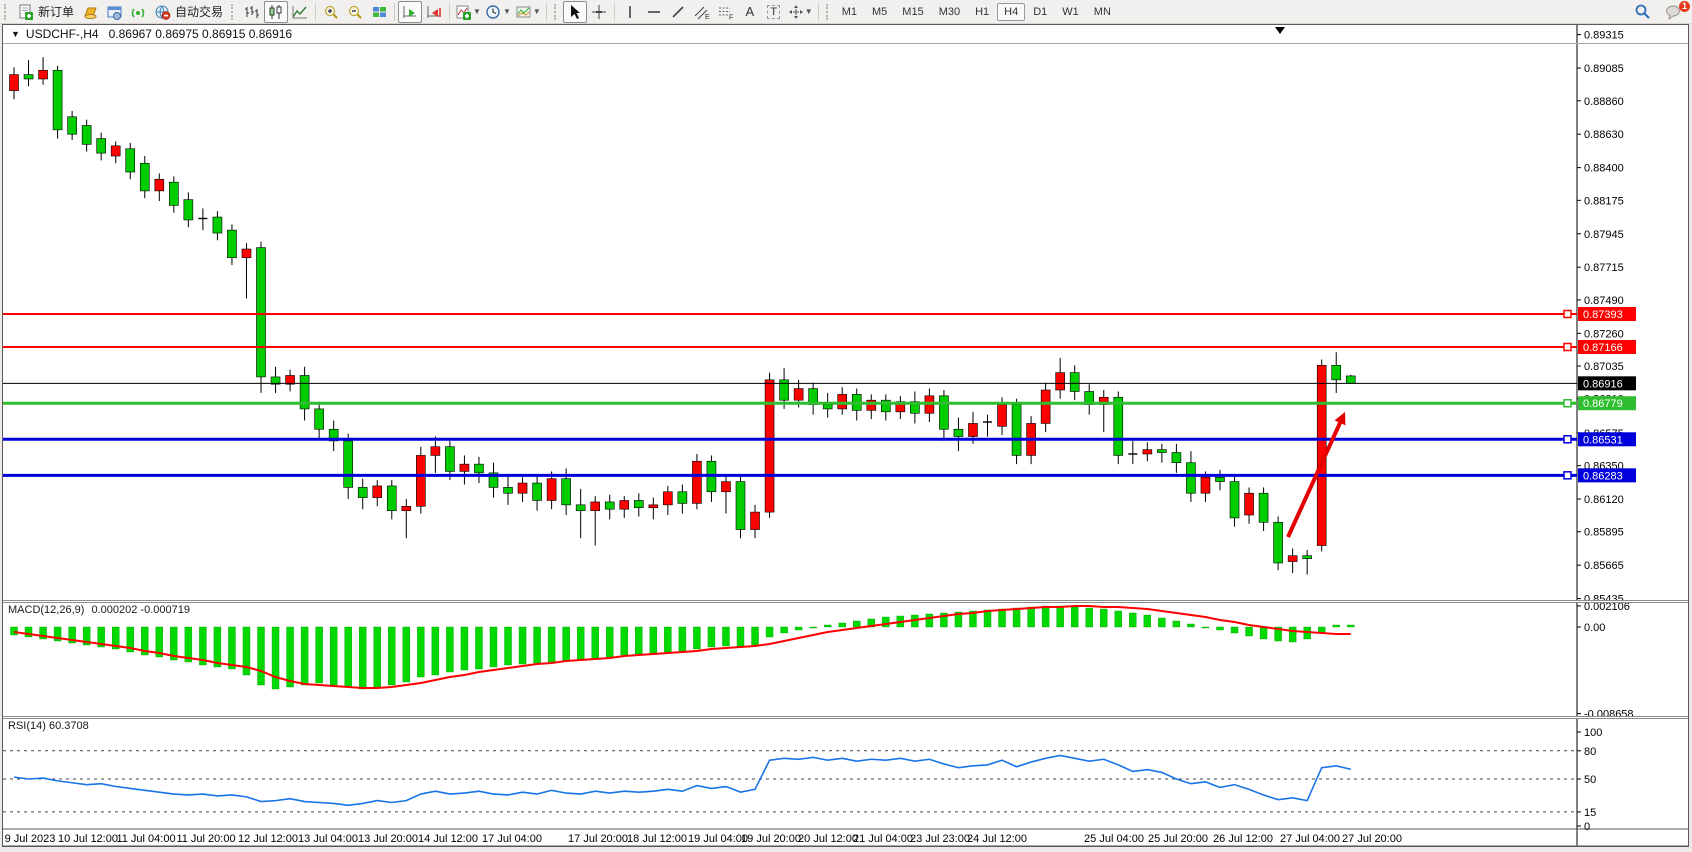 Image resolution: width=1692 pixels, height=852 pixels. What do you see at coordinates (1604, 102) in the screenshot?
I see `svg-text: 0.88860` at bounding box center [1604, 102].